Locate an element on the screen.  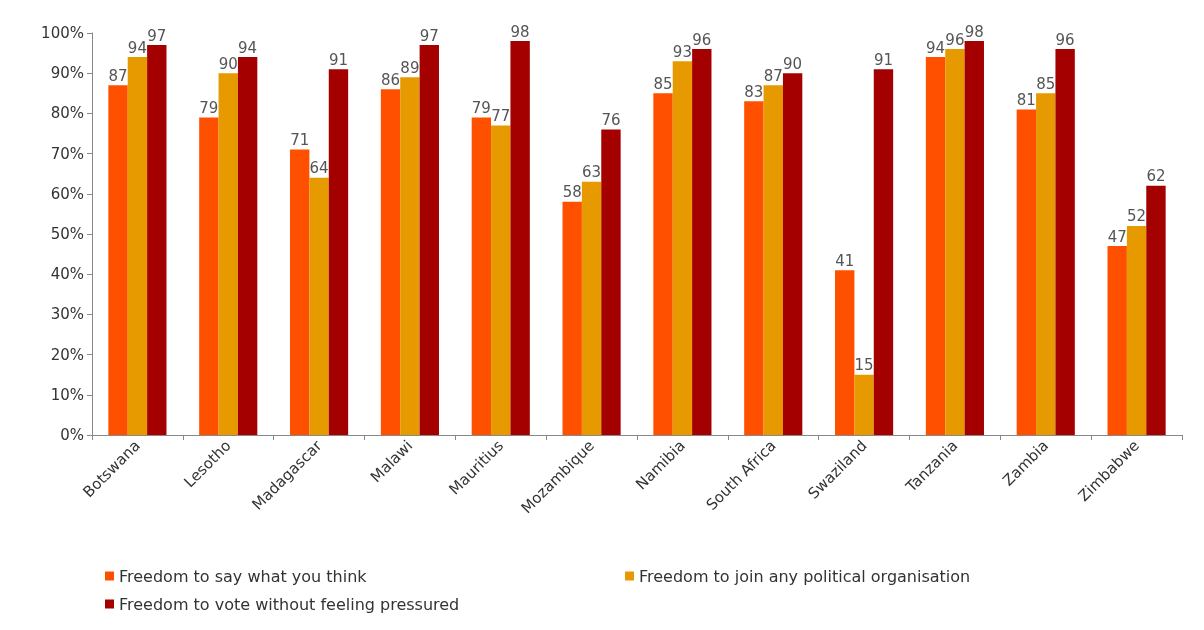
data-label: 81 is located at coordinates (1026, 99).